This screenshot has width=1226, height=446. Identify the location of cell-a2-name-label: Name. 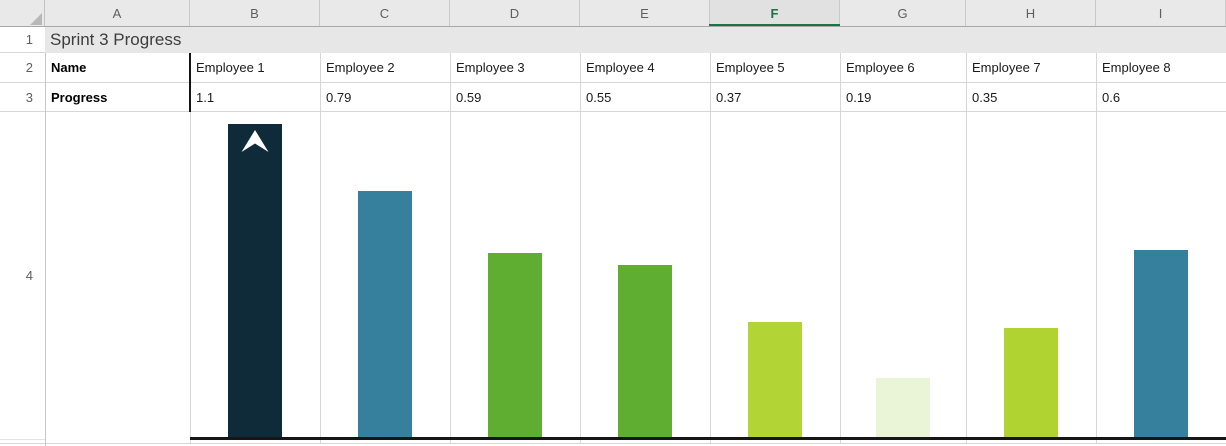
(69, 67).